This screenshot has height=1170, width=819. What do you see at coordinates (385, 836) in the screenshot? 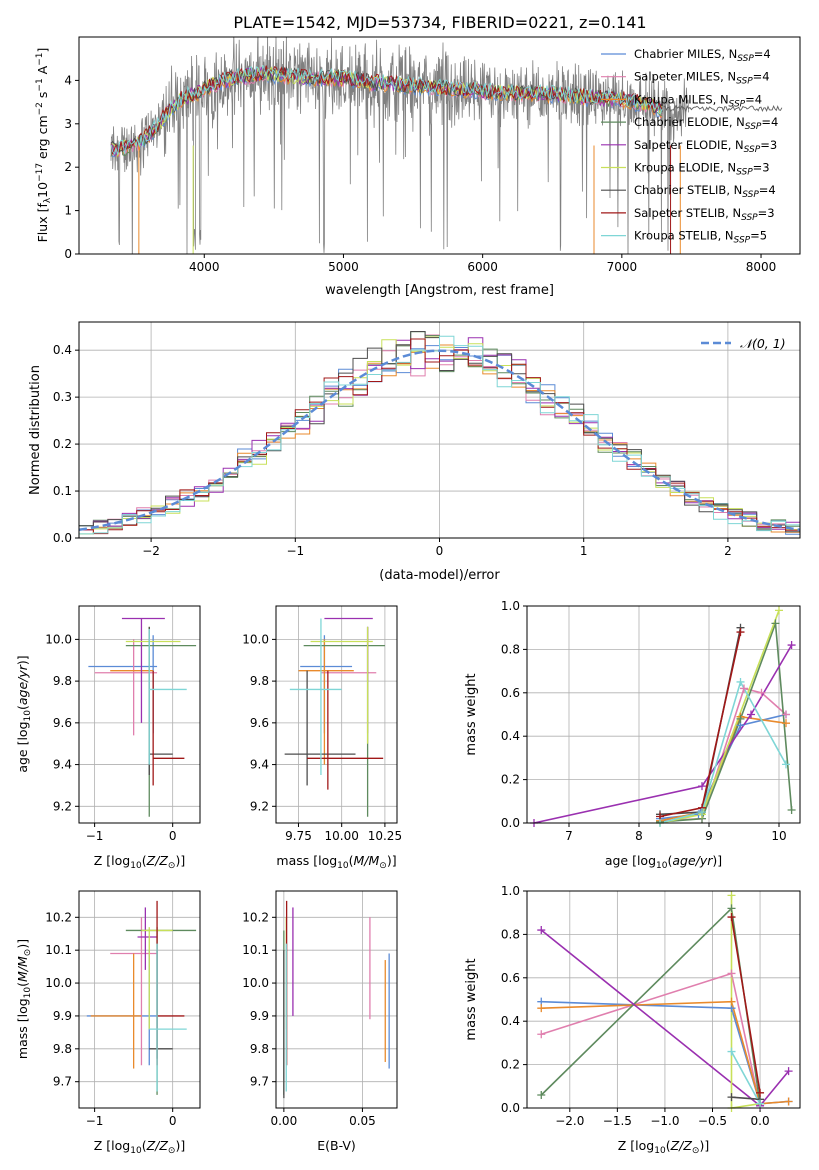
I see `x-tick-label: 10.25` at bounding box center [385, 836].